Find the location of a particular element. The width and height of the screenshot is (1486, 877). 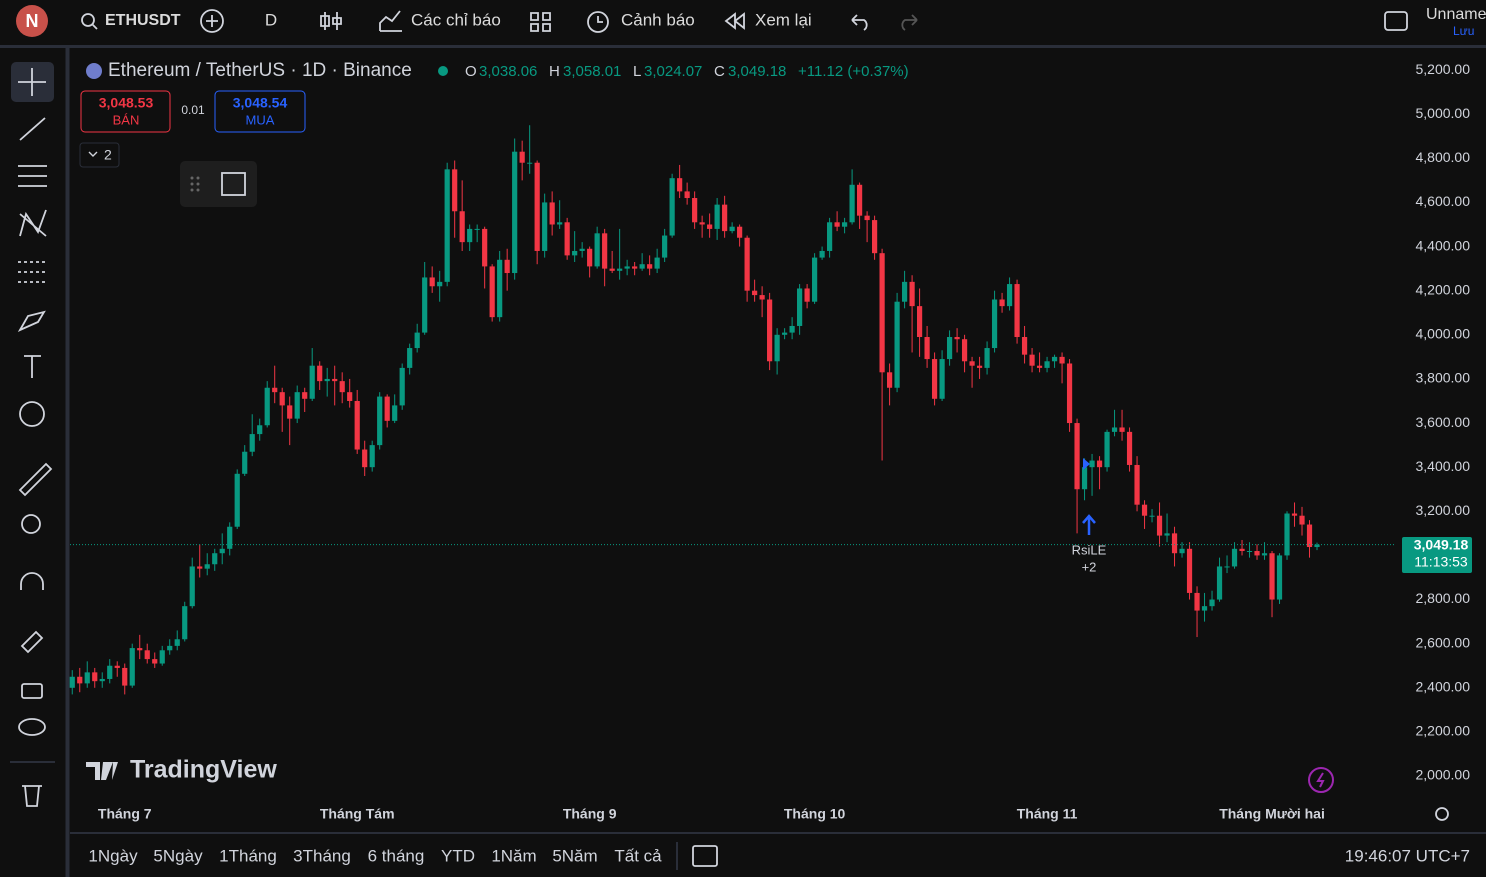

redo is located at coordinates (909, 22).